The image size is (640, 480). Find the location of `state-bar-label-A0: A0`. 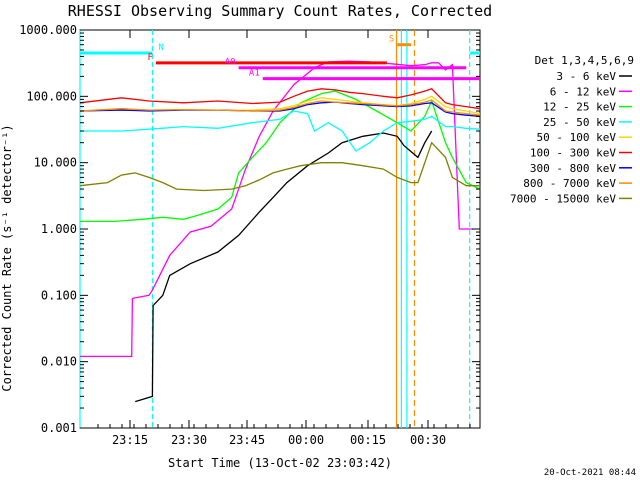

state-bar-label-A0: A0 is located at coordinates (230, 63).